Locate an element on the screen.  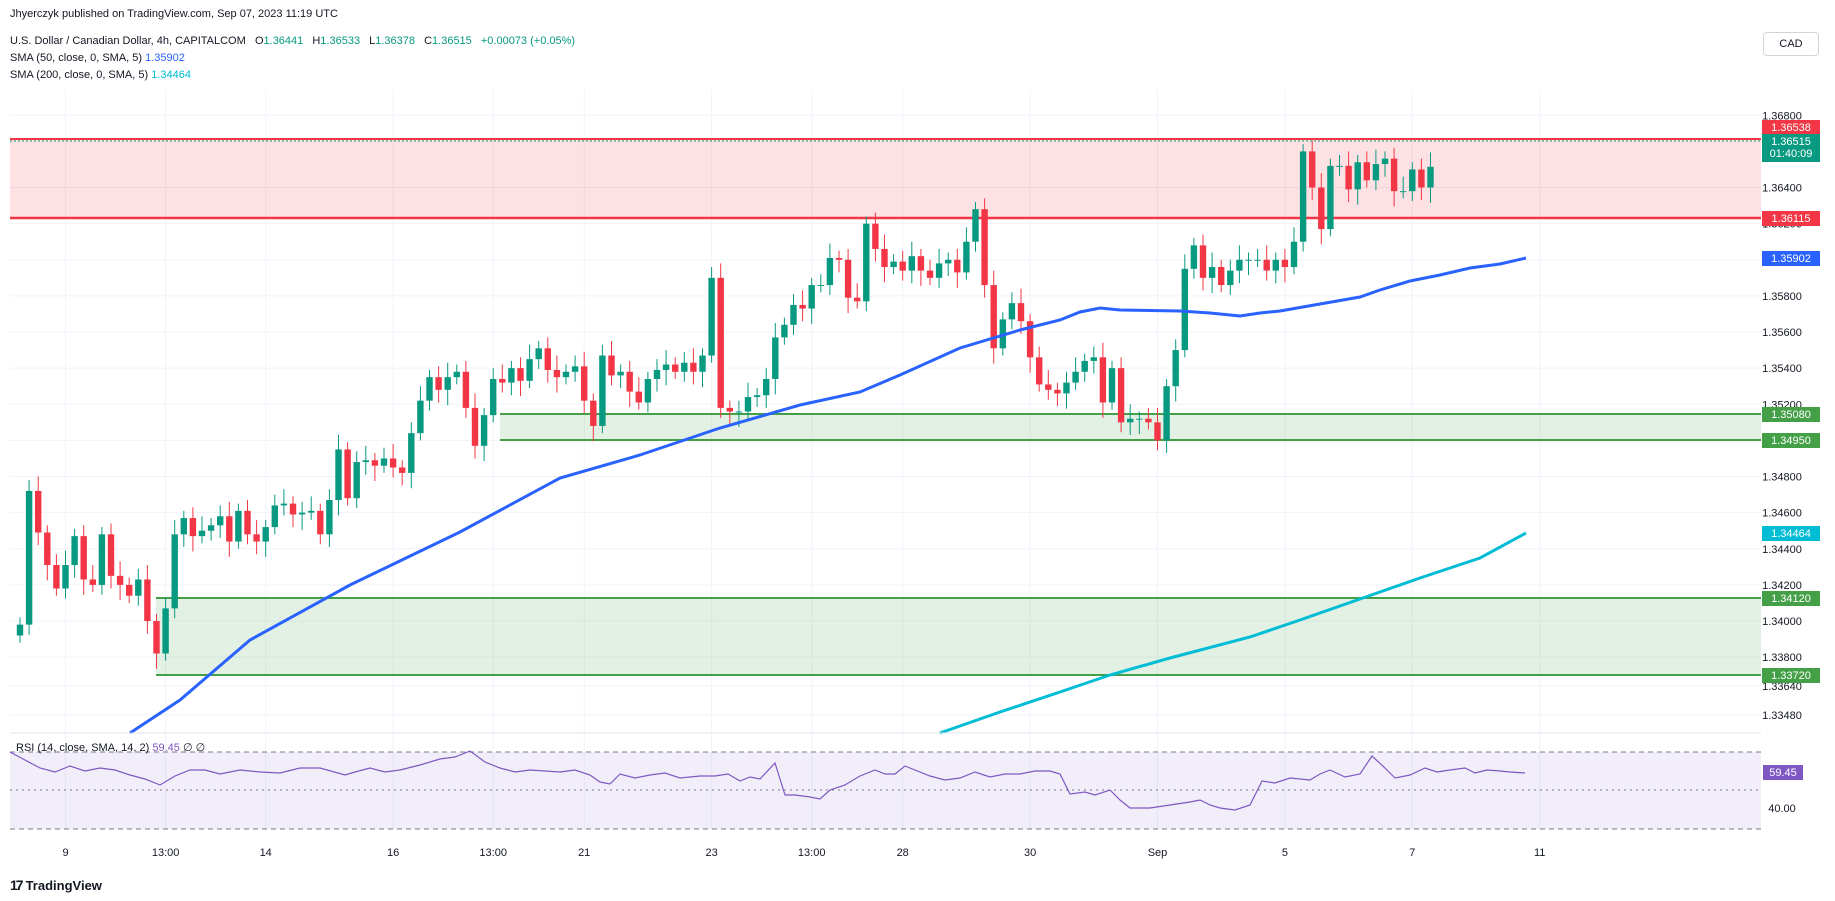
high-label: H is located at coordinates (316, 41).